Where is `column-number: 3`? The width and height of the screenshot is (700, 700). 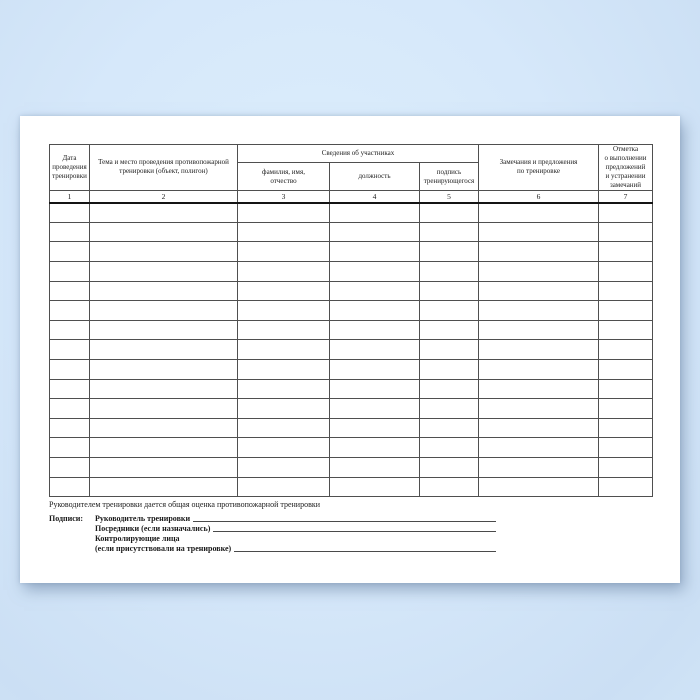 column-number: 3 is located at coordinates (283, 196).